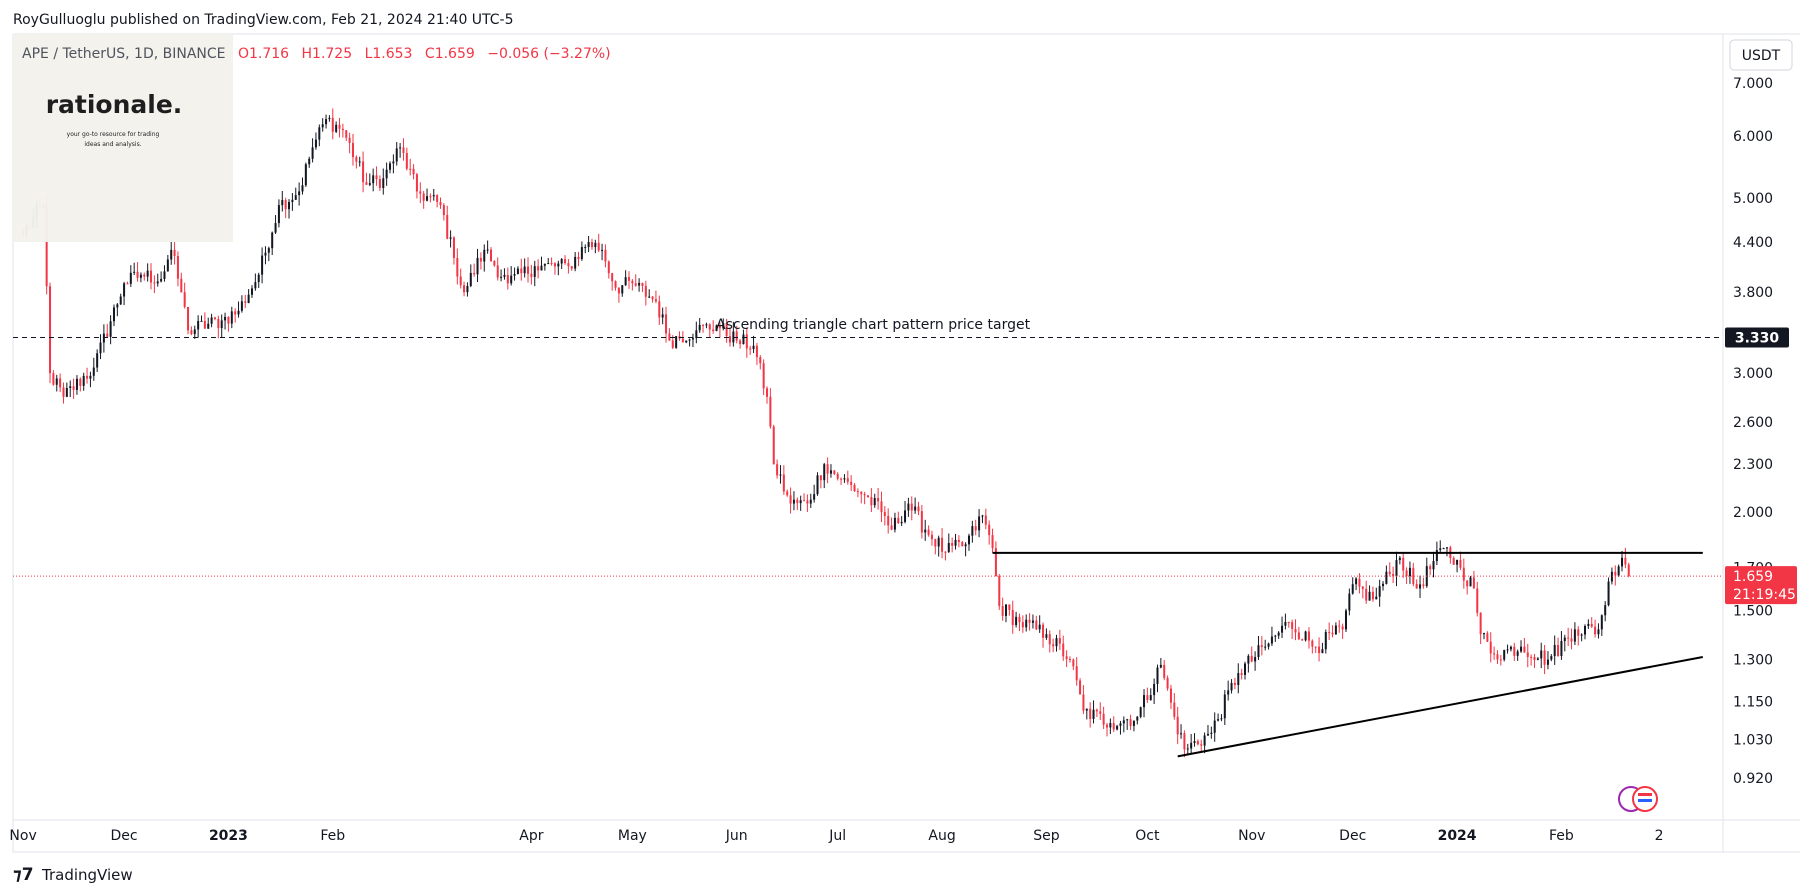 The image size is (1815, 896). What do you see at coordinates (1753, 423) in the screenshot?
I see `y-tick-label: 2.600` at bounding box center [1753, 423].